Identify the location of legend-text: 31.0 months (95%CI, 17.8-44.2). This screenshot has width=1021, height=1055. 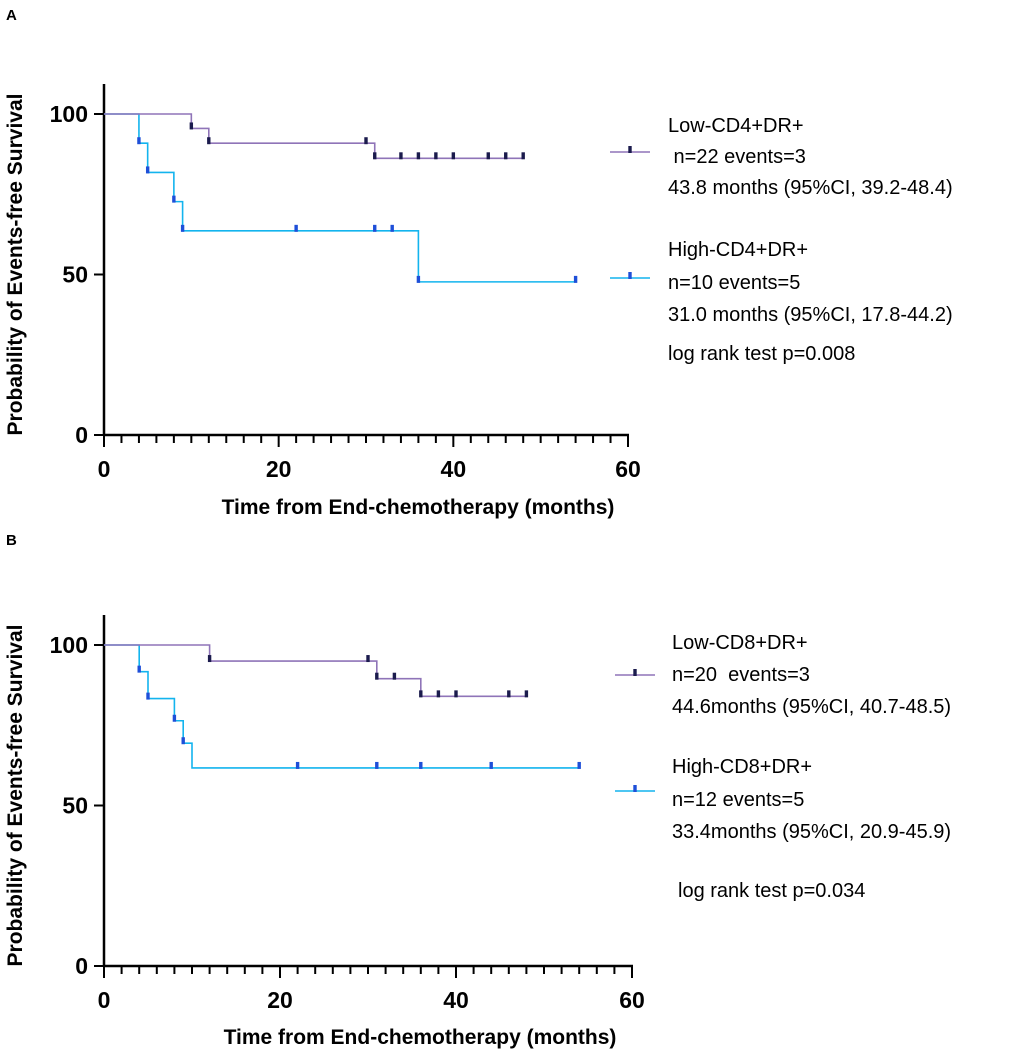
(810, 315).